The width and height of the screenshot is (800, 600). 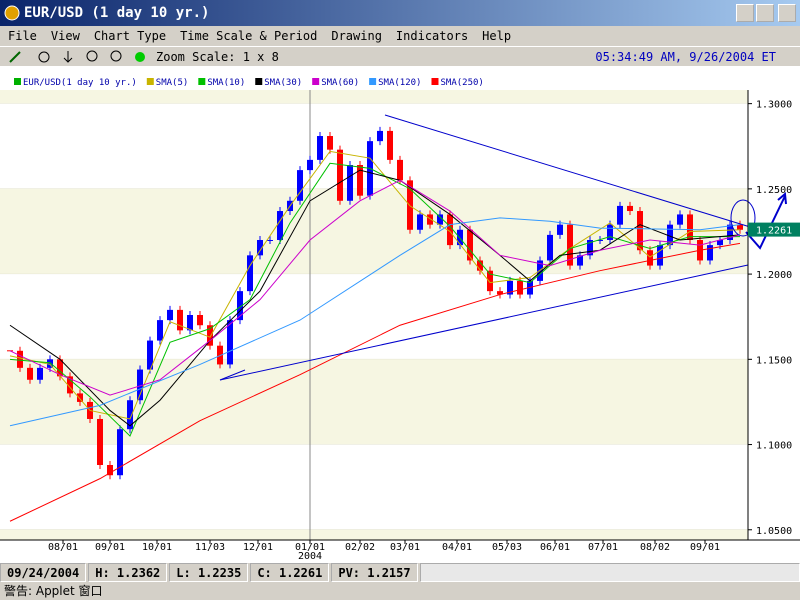 I want to click on legend-label: SMA(30), so click(x=283, y=83).